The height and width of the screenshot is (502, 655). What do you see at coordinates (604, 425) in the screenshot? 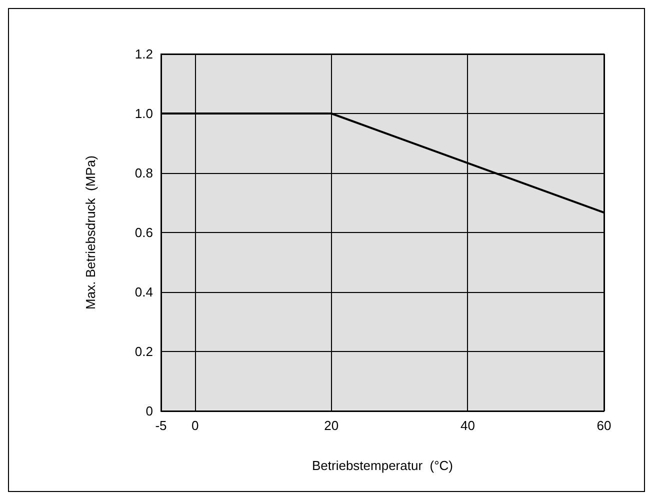
I see `x-tick-label: 60` at bounding box center [604, 425].